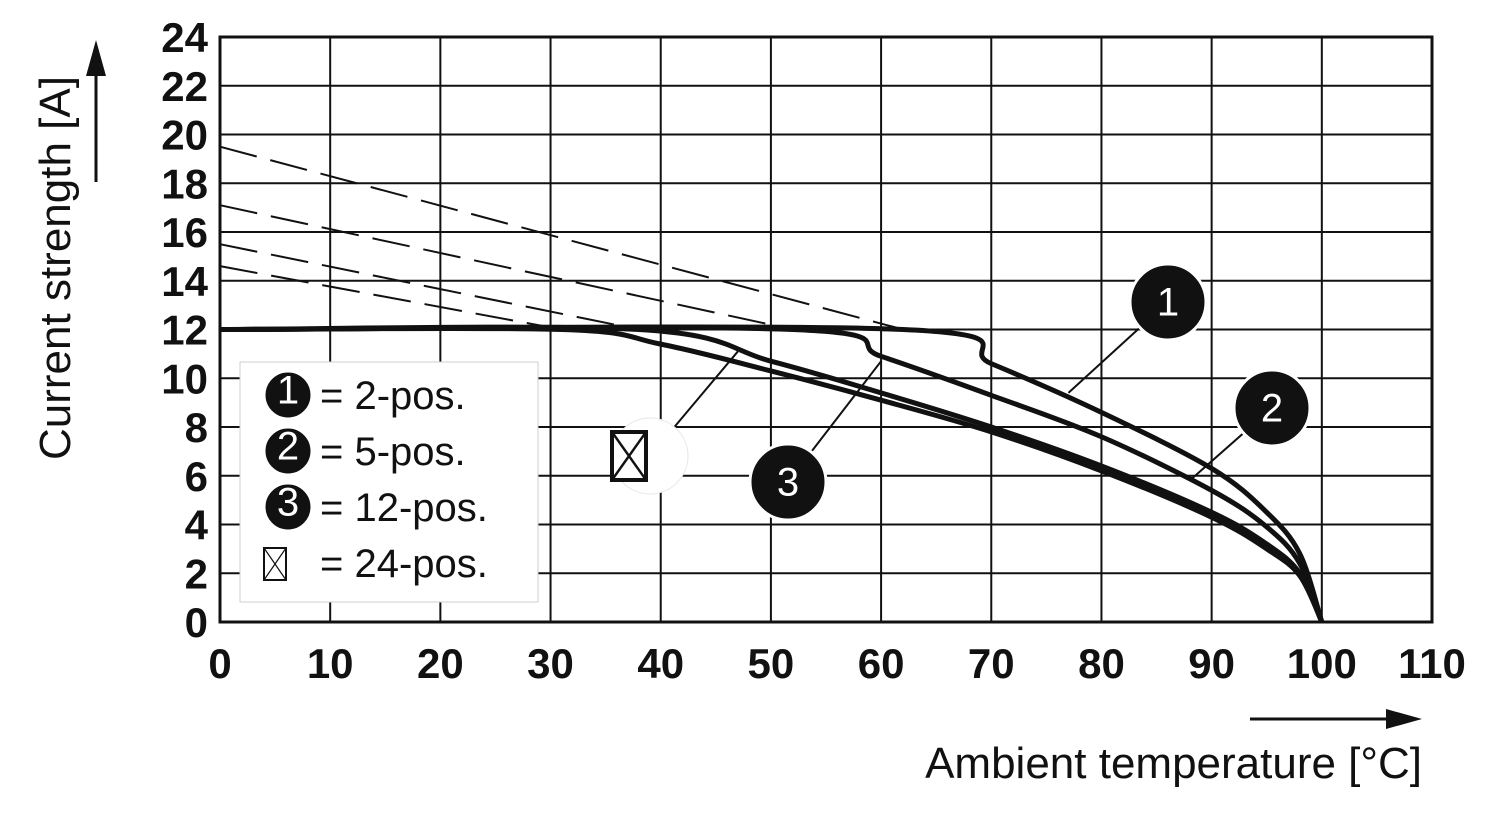  Describe the element at coordinates (184, 86) in the screenshot. I see `y-tick-label: 22` at that location.